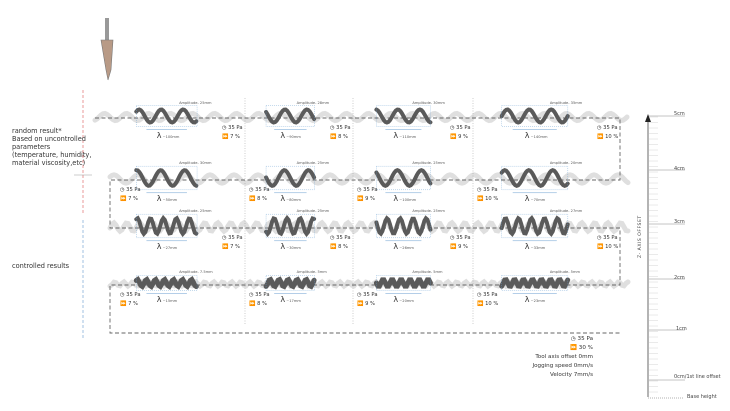  Describe the element at coordinates (405, 198) in the screenshot. I see `wavelength-label: λ ~100mm` at that location.